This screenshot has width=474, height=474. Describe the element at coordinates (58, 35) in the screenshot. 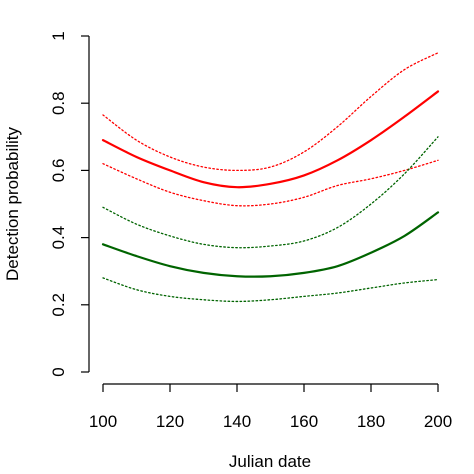

I see `y-tick-label: 1` at that location.